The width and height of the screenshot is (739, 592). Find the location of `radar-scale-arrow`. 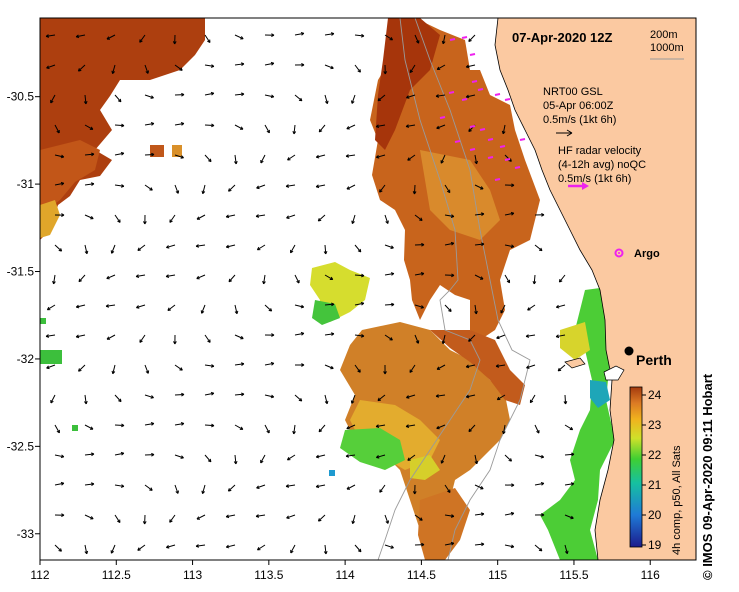

radar-scale-arrow is located at coordinates (578, 186).